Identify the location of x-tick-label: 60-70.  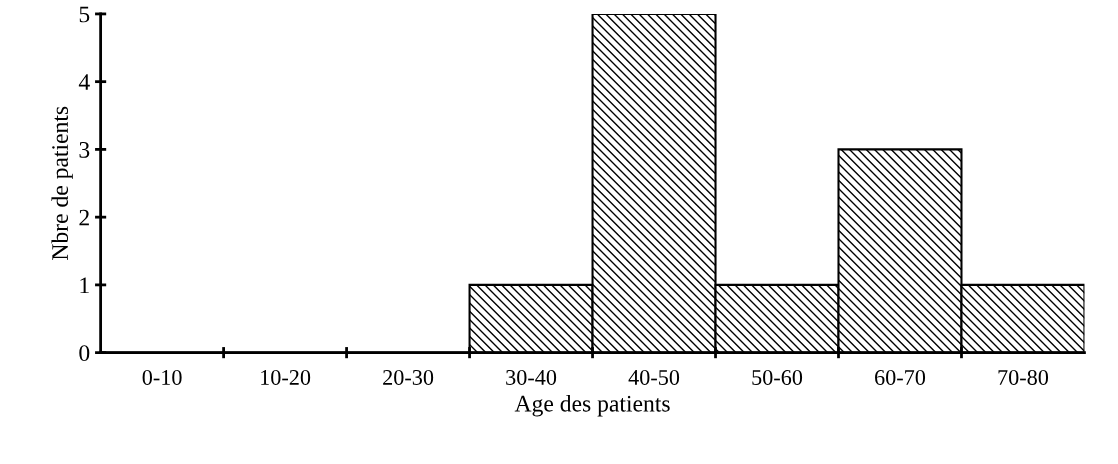
(900, 377).